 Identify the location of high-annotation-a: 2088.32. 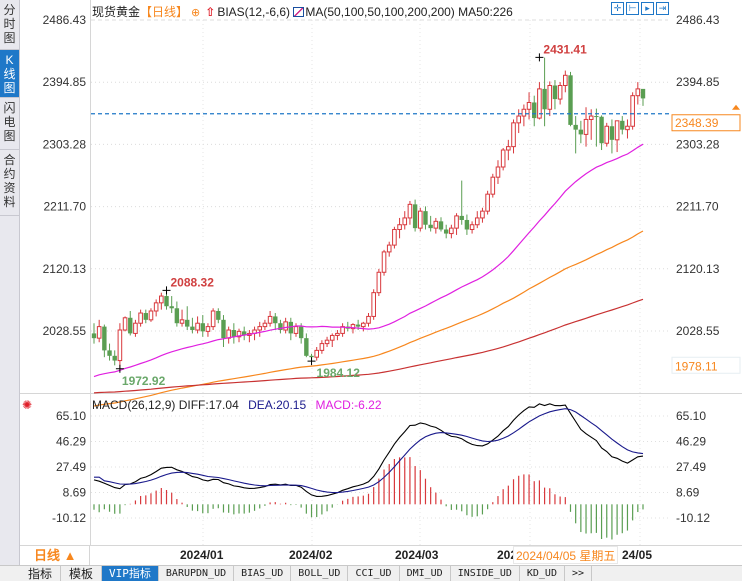
(193, 282).